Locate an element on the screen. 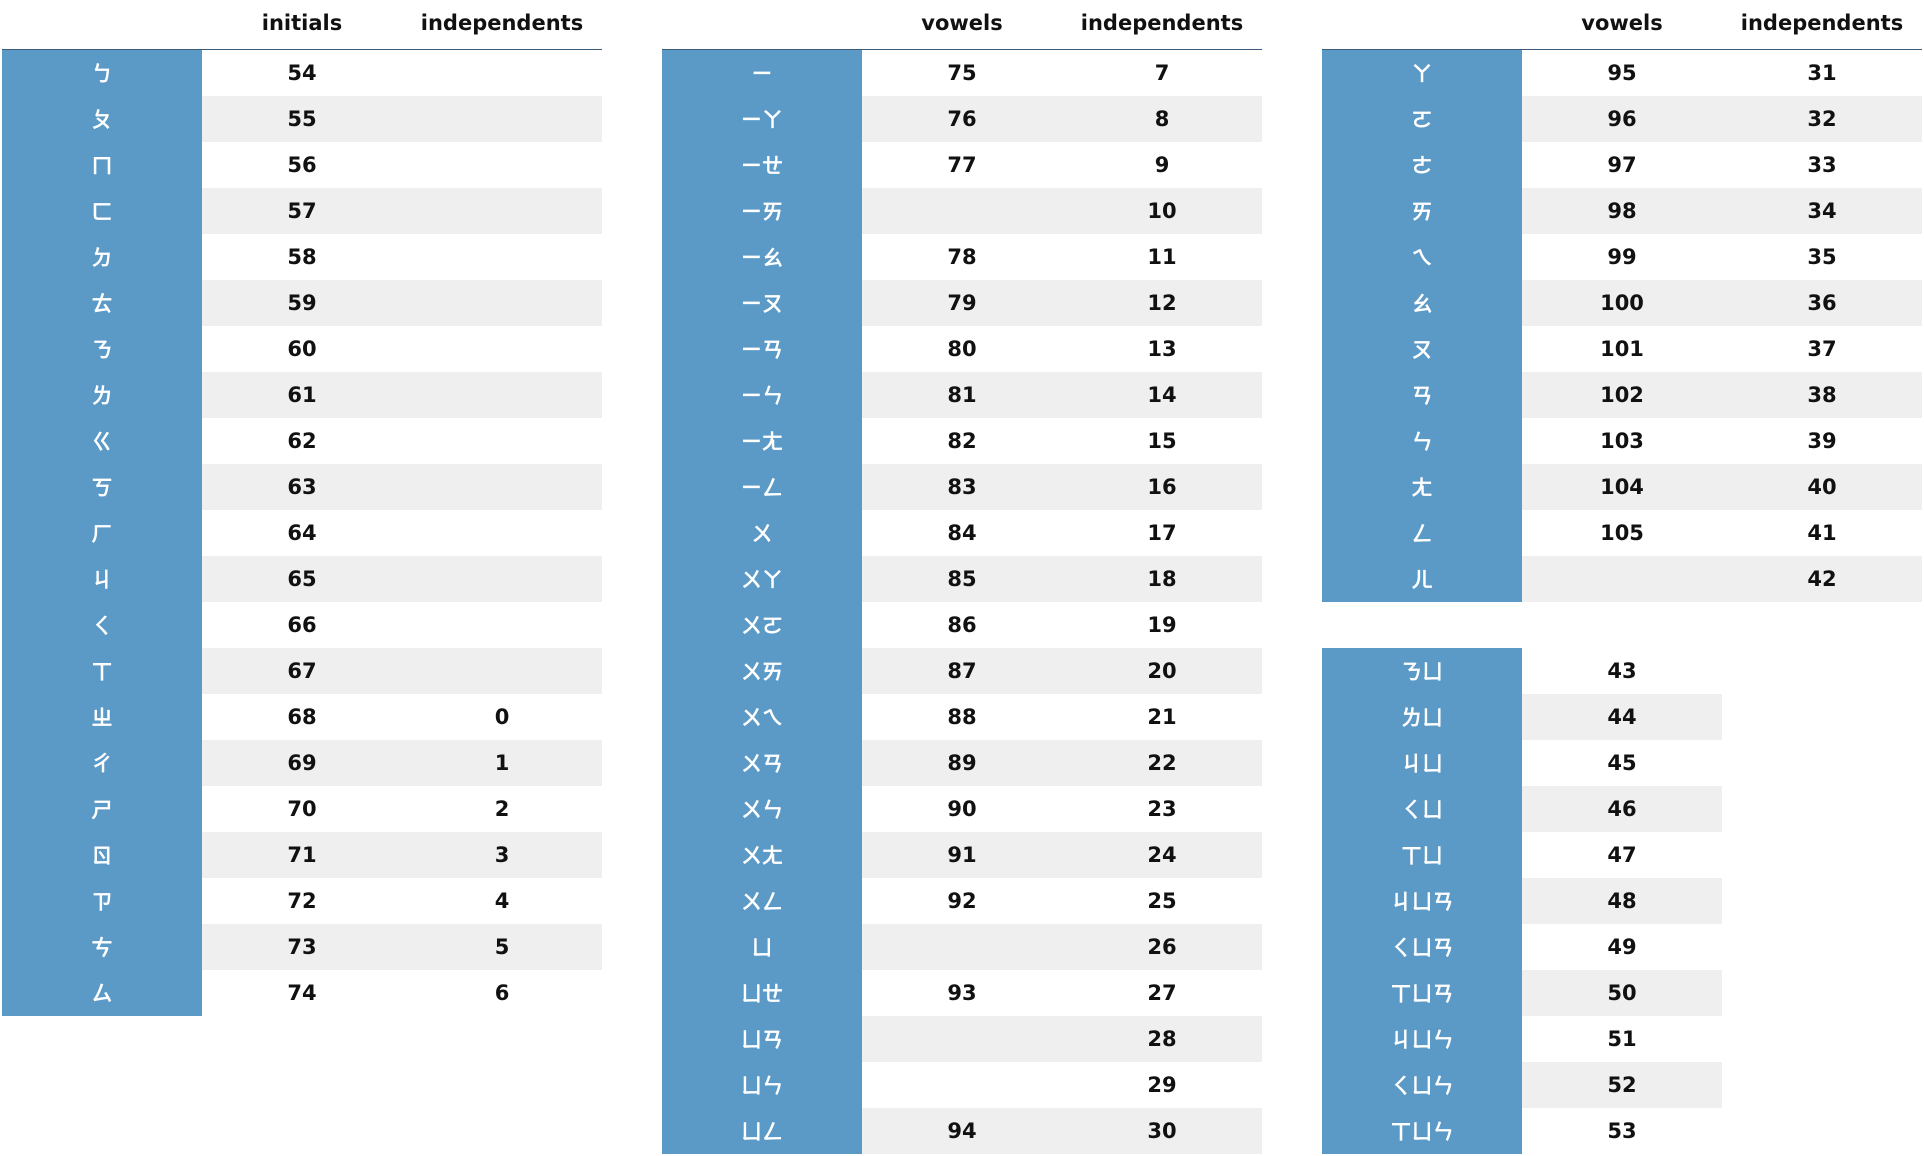 The image size is (1924, 1156). table-row: ㄋ 60 is located at coordinates (302, 349).